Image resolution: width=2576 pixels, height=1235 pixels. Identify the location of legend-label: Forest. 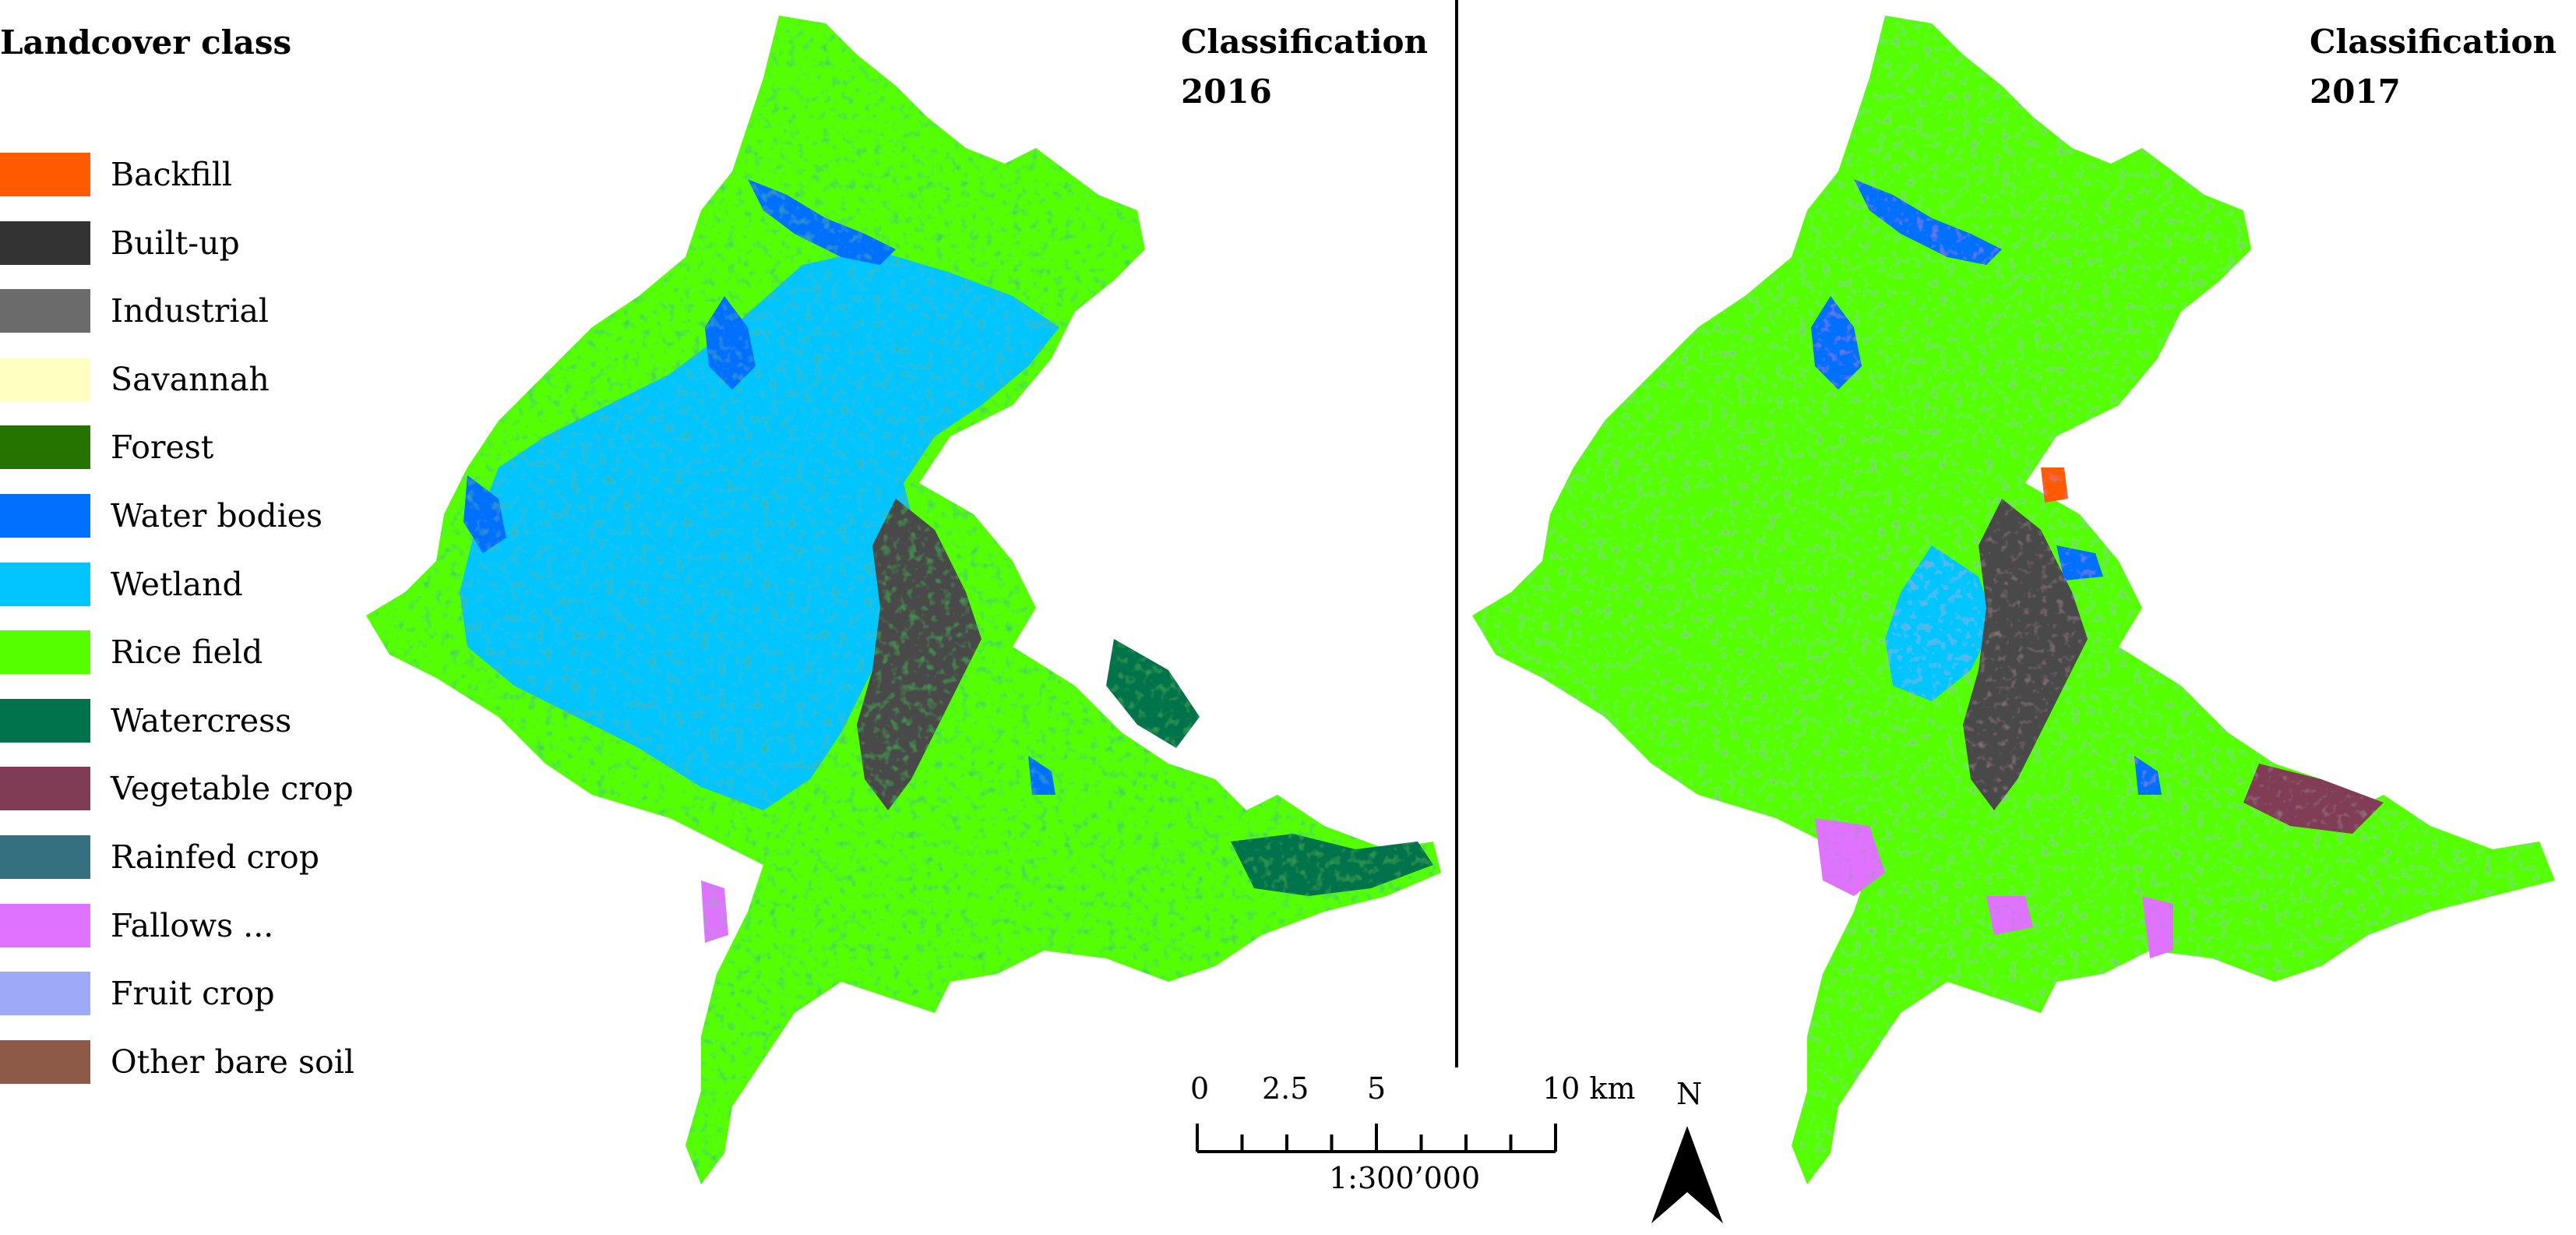
(163, 448).